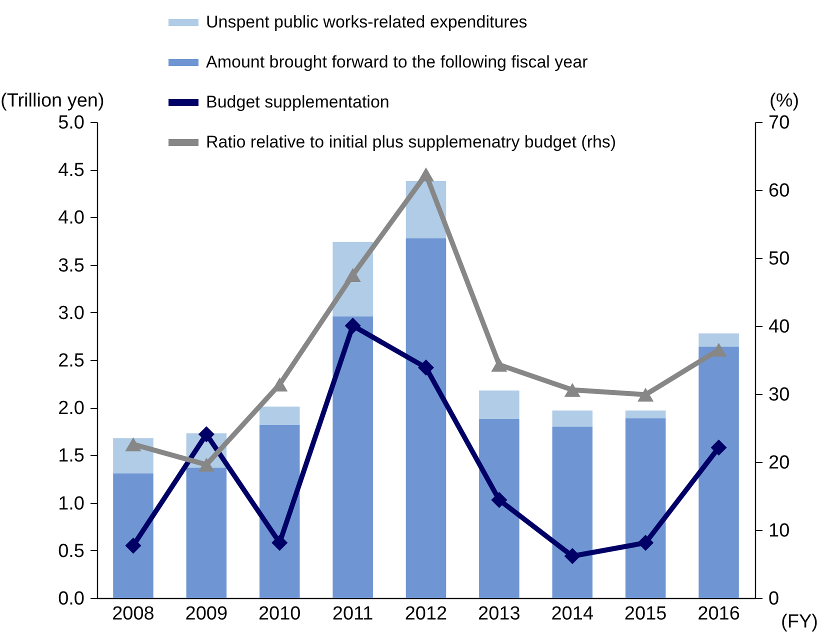 The width and height of the screenshot is (838, 643). What do you see at coordinates (719, 614) in the screenshot?
I see `x-tick-label: 2016` at bounding box center [719, 614].